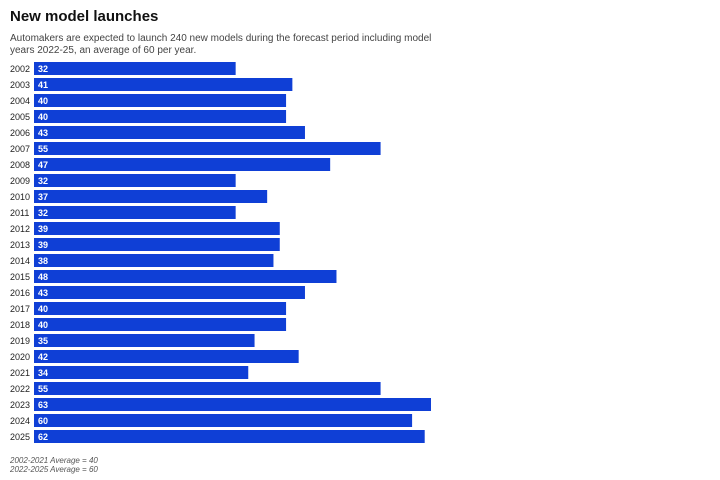 This screenshot has width=720, height=480. Describe the element at coordinates (43, 373) in the screenshot. I see `data-label-2021: 34` at that location.